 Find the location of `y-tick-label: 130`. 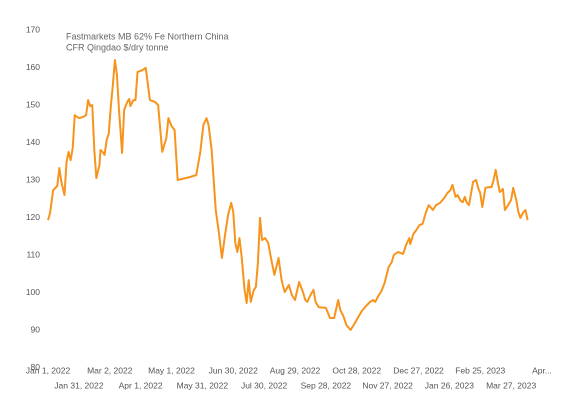

y-tick-label: 130 is located at coordinates (33, 179).